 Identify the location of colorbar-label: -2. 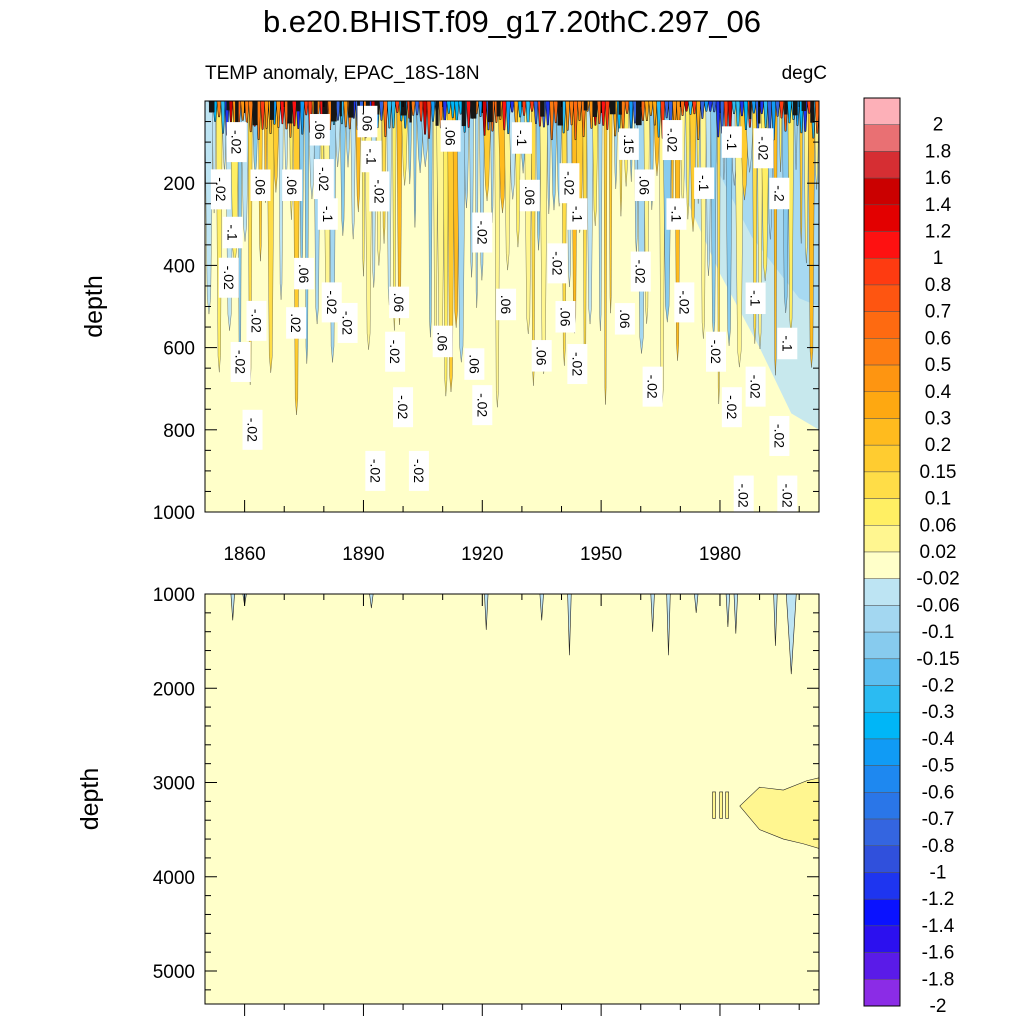
(938, 1006).